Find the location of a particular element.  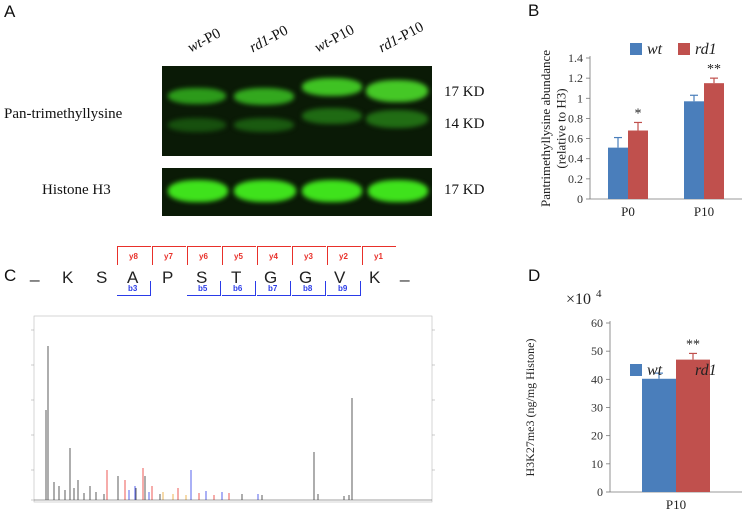

y-ion-label-4: y4 is located at coordinates (273, 256).